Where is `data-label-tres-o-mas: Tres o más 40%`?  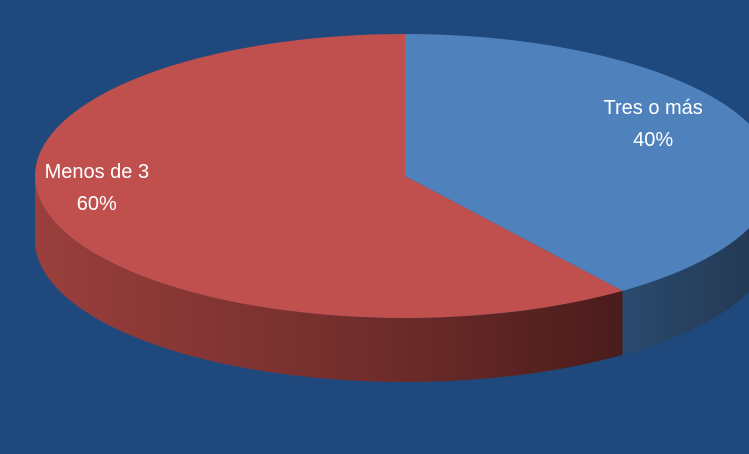
data-label-tres-o-mas: Tres o más 40% is located at coordinates (653, 124).